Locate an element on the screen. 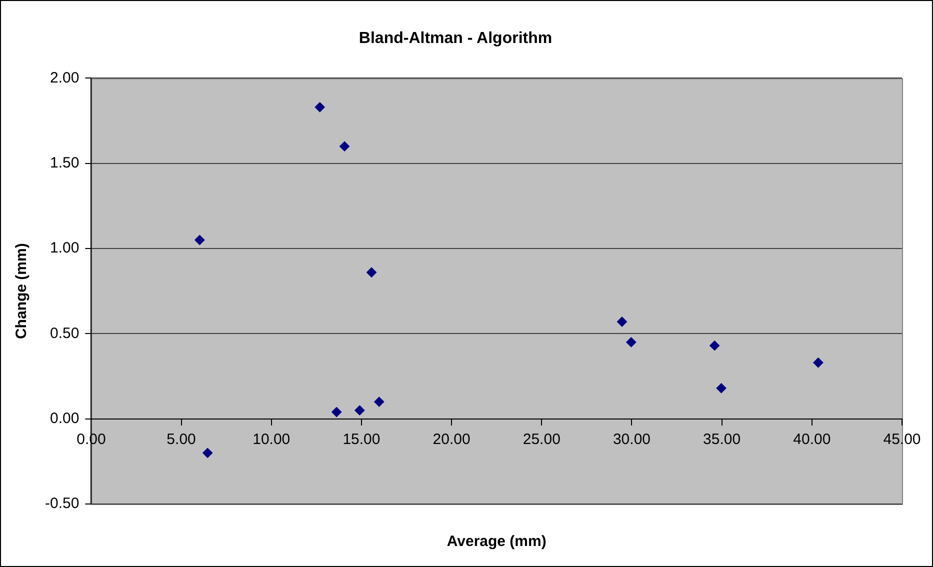 This screenshot has width=933, height=567. x-tick-label: 30.00 is located at coordinates (631, 439).